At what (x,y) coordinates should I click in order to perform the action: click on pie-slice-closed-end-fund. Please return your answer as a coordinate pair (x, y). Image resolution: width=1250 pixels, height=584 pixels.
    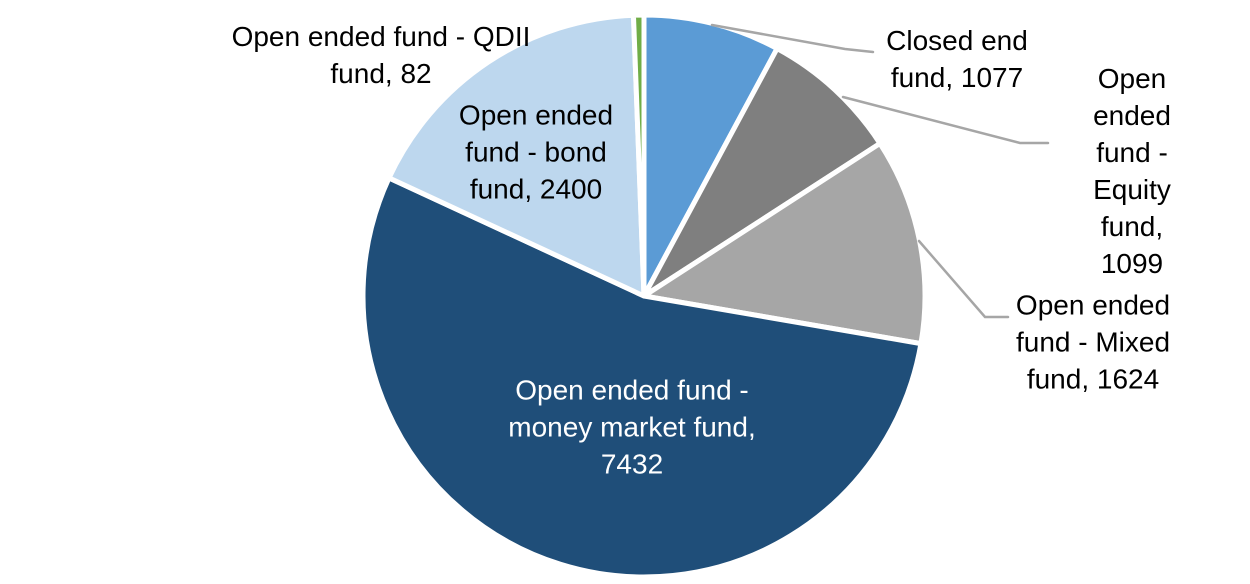
    Looking at the image, I should click on (710, 155).